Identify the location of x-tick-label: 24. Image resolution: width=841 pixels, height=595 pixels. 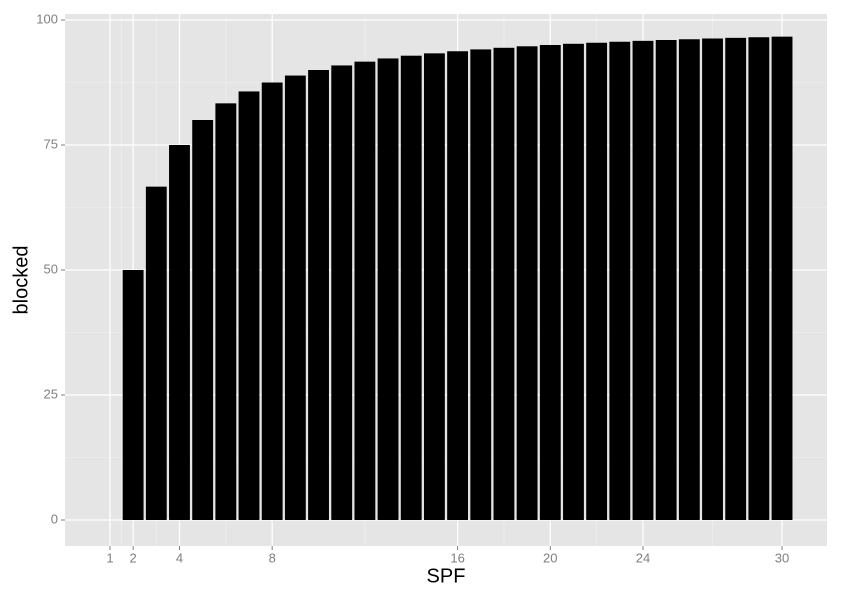
(643, 557).